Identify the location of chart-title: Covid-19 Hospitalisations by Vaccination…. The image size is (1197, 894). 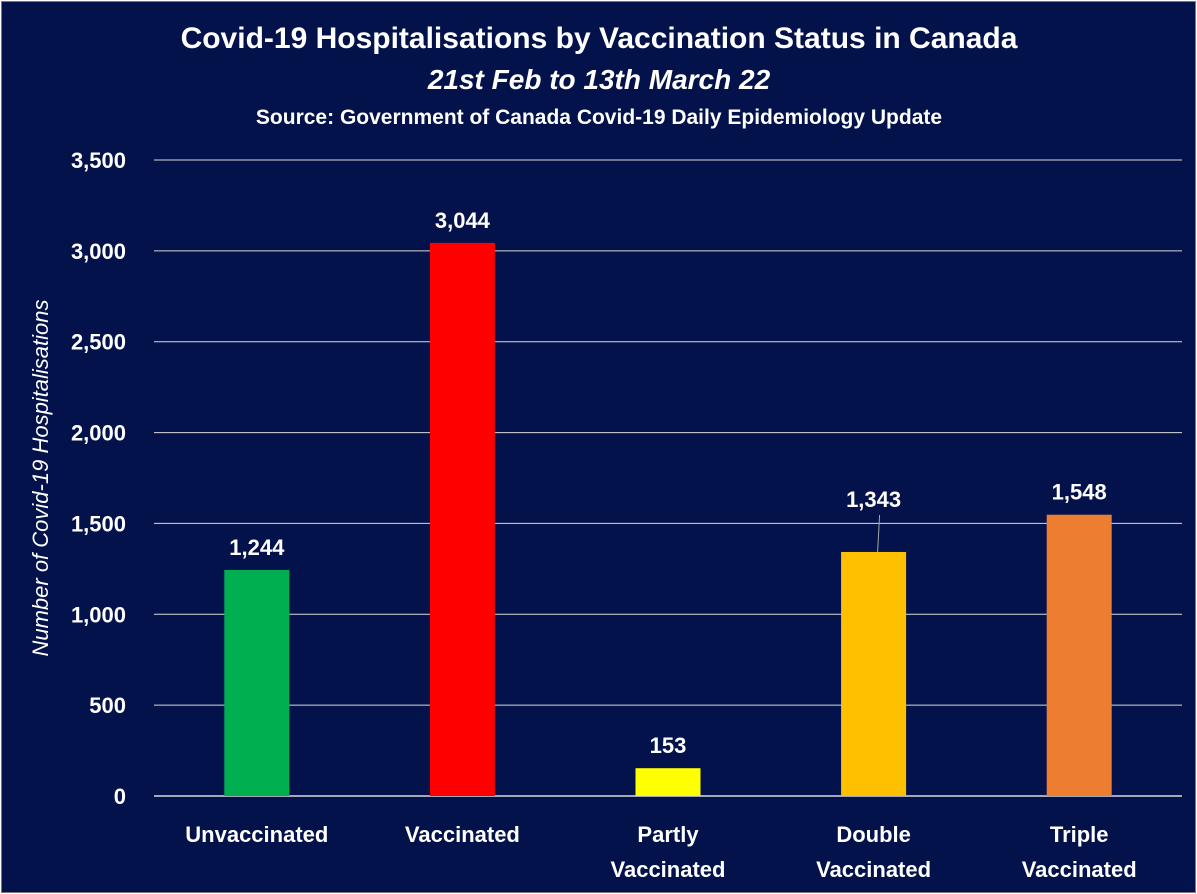
(599, 38).